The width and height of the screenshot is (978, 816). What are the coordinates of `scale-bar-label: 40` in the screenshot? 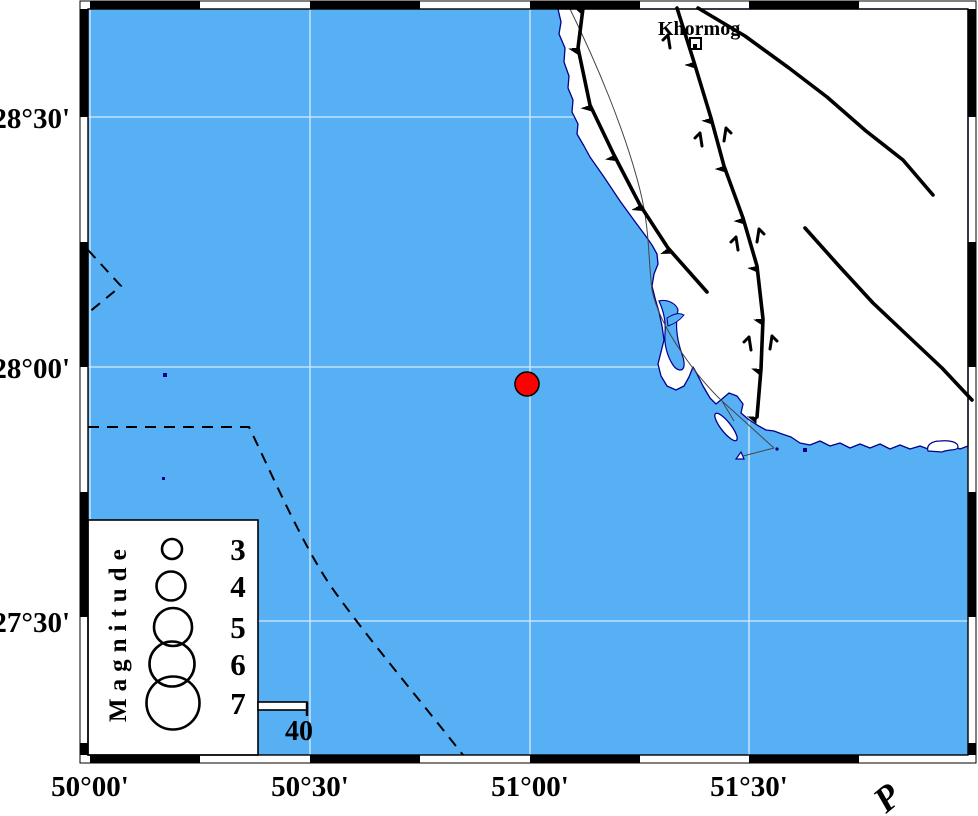 It's located at (299, 731).